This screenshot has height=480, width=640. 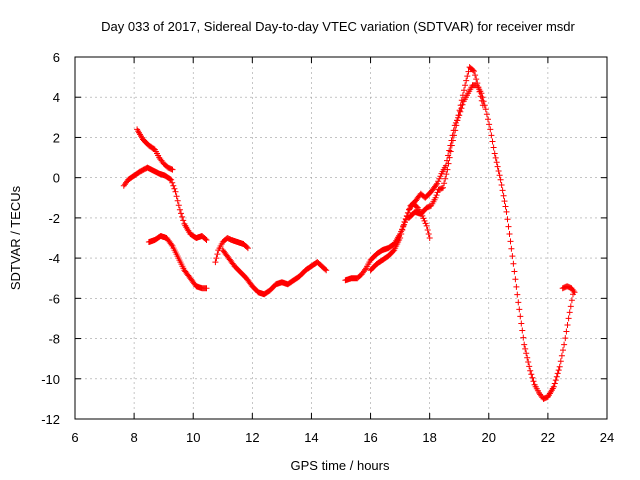 I want to click on x-tick-label: 8, so click(x=133, y=437).